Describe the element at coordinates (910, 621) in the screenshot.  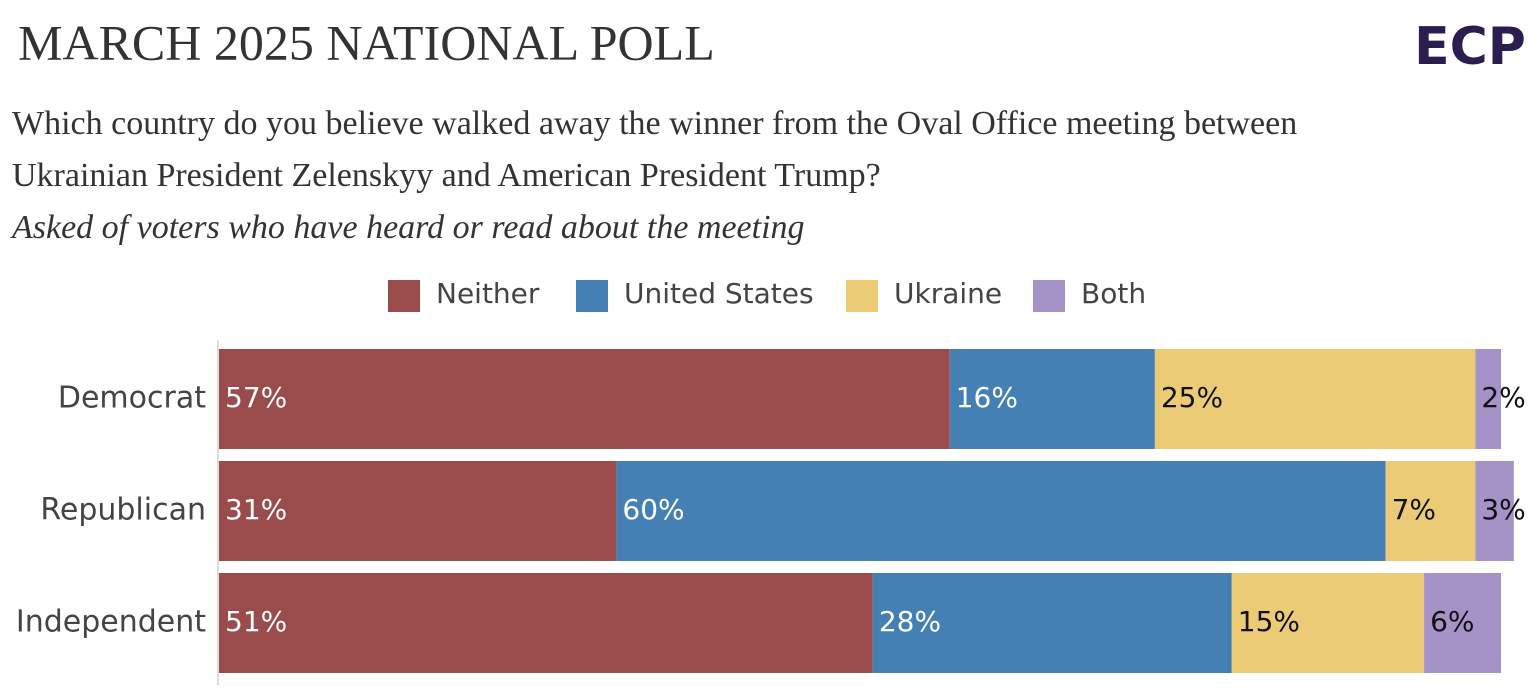
I see `data-label: 28%` at that location.